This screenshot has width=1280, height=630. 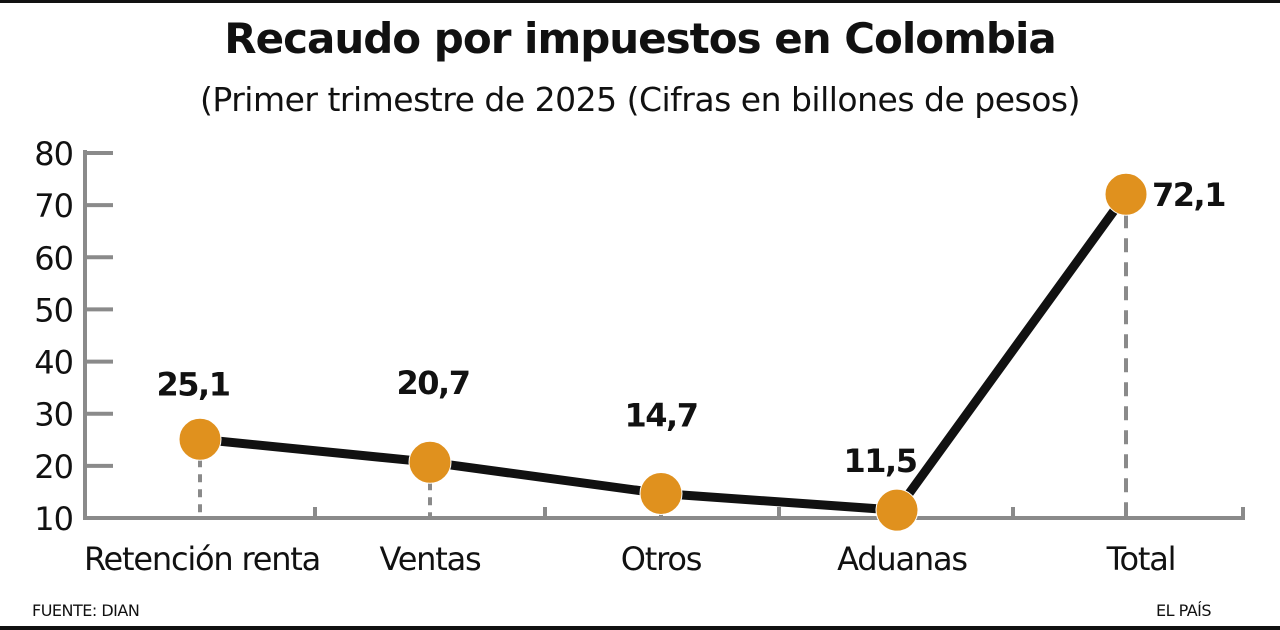 What do you see at coordinates (202, 559) in the screenshot?
I see `x-tick-label: Retención renta` at bounding box center [202, 559].